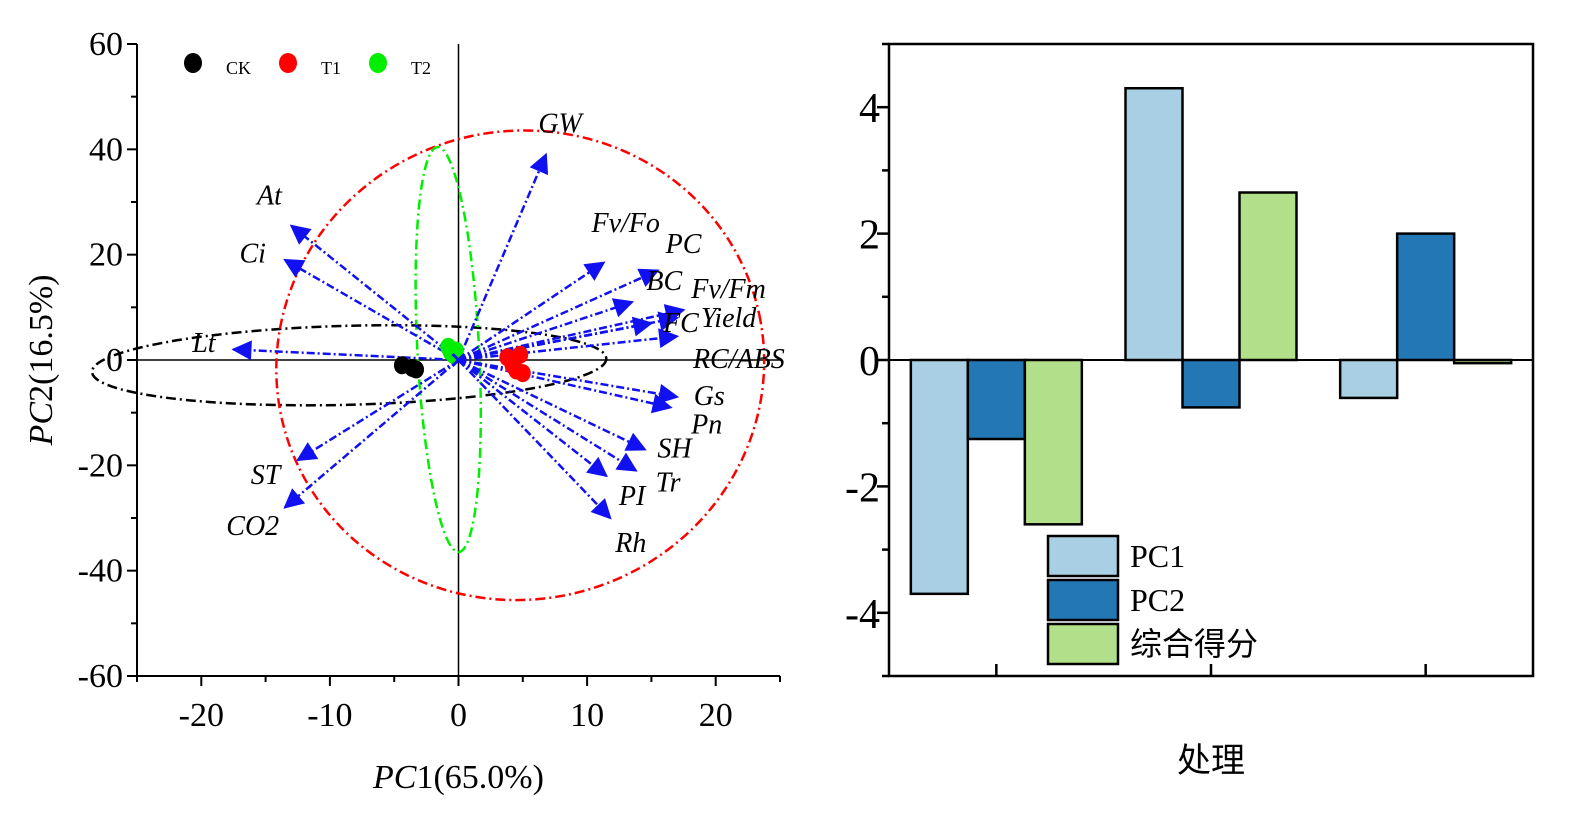 This screenshot has width=1589, height=820. Describe the element at coordinates (709, 396) in the screenshot. I see `loading-label-gs: Gs` at that location.